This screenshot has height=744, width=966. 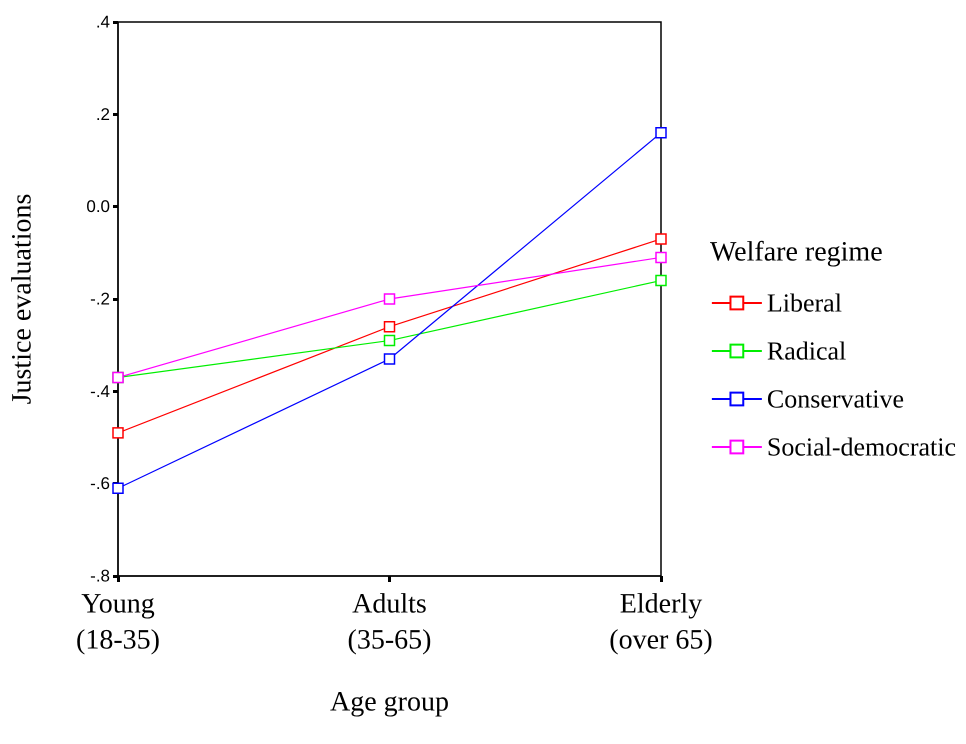 What do you see at coordinates (103, 114) in the screenshot?
I see `y-tick-label: .2` at bounding box center [103, 114].